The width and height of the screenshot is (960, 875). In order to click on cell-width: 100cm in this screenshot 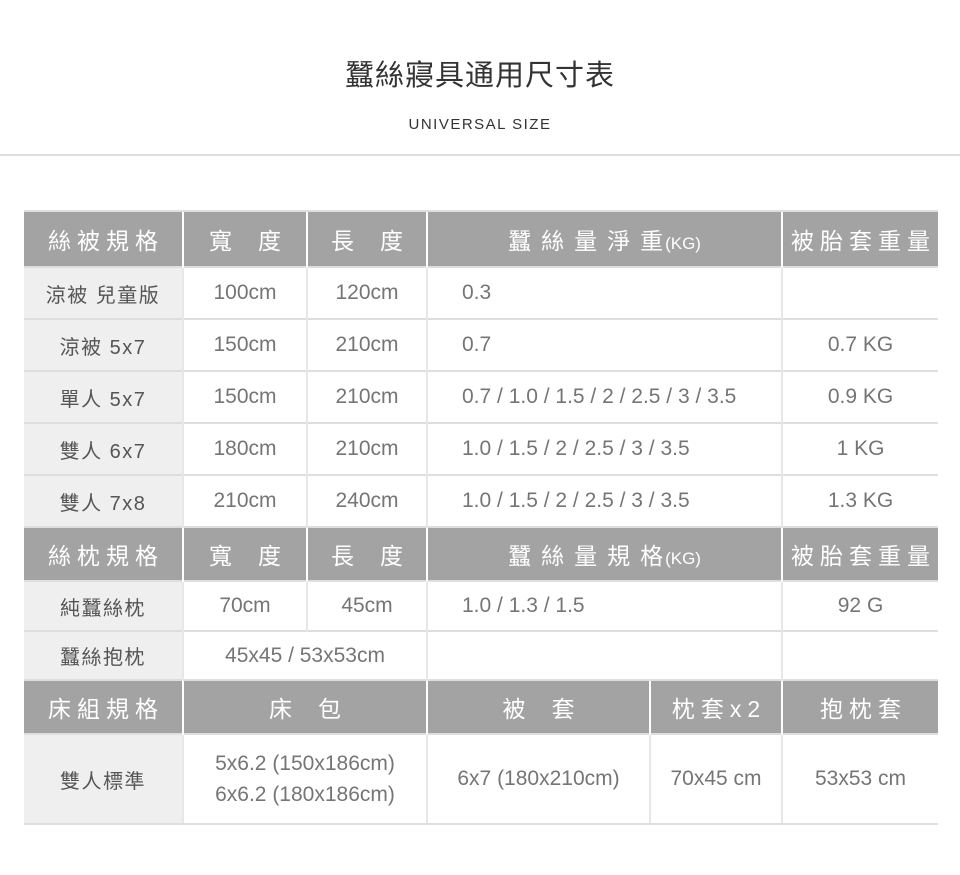, I will do `click(244, 292)`.